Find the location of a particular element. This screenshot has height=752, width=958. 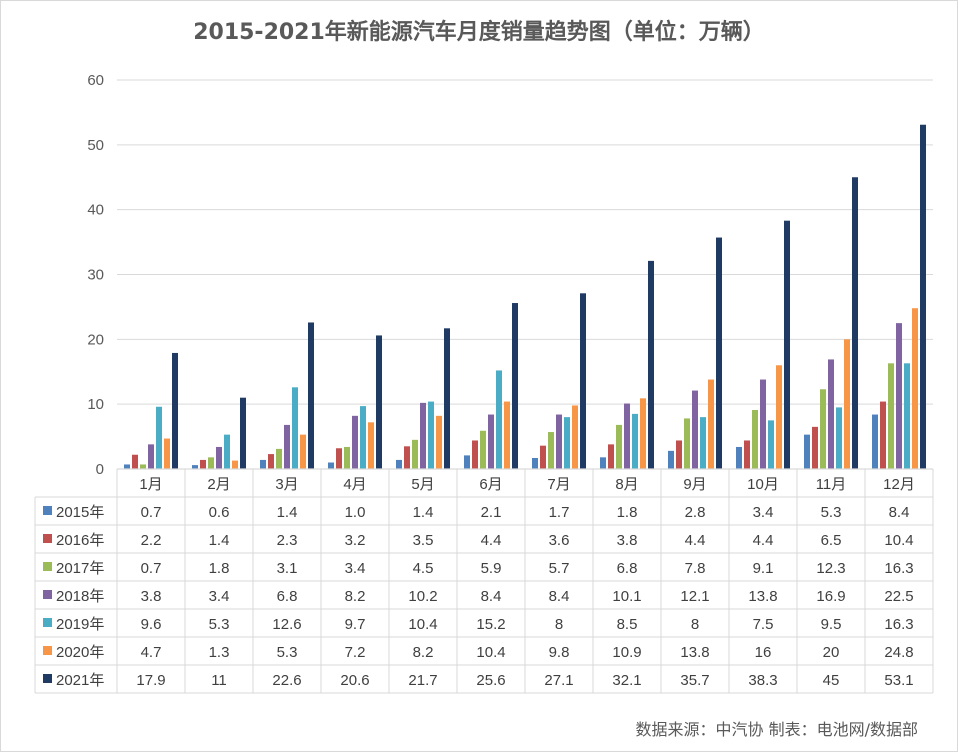

bar-2019年-7月 is located at coordinates (567, 443).